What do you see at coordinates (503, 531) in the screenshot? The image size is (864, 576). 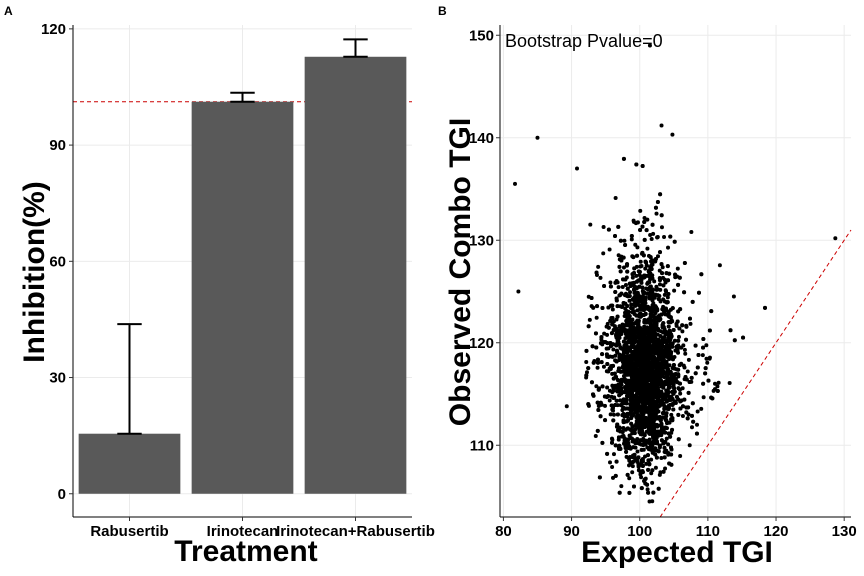 I see `panel-b-x-tick-label: 80` at bounding box center [503, 531].